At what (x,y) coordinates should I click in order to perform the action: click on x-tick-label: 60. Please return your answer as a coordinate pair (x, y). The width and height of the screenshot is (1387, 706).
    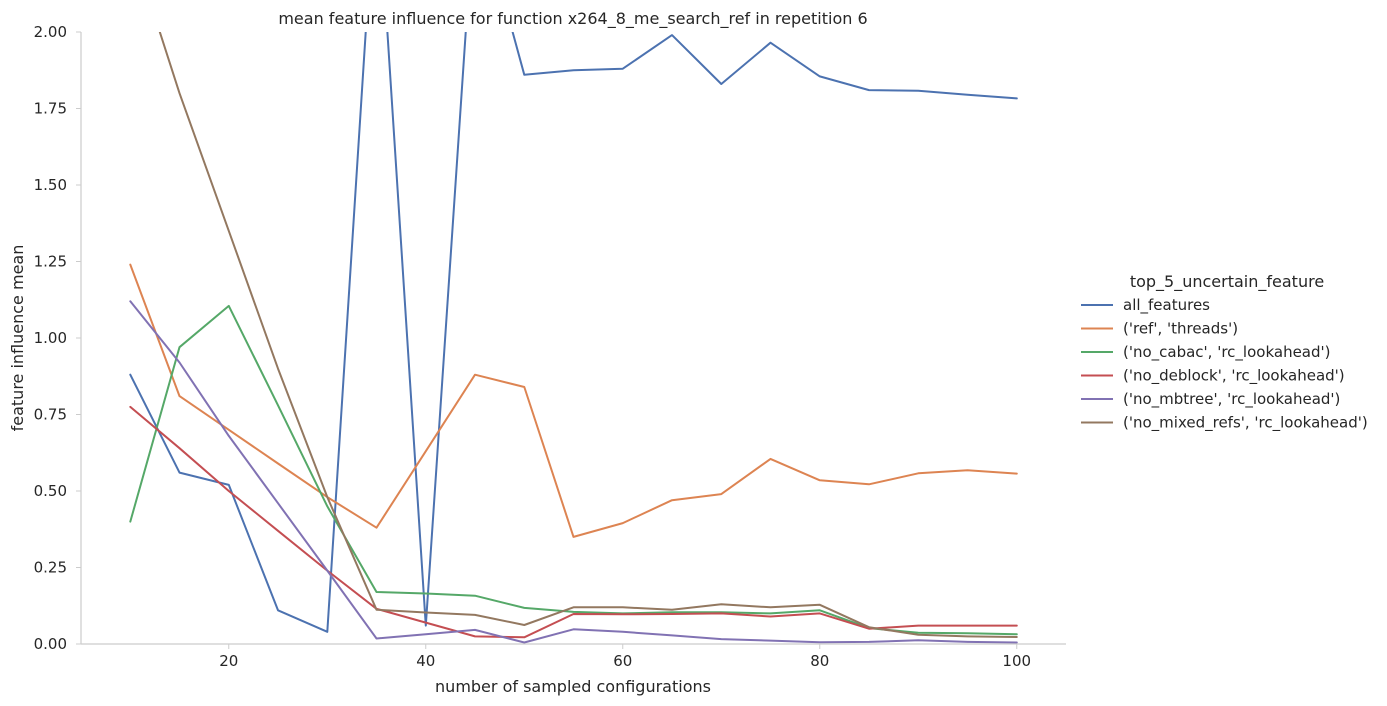
    Looking at the image, I should click on (622, 661).